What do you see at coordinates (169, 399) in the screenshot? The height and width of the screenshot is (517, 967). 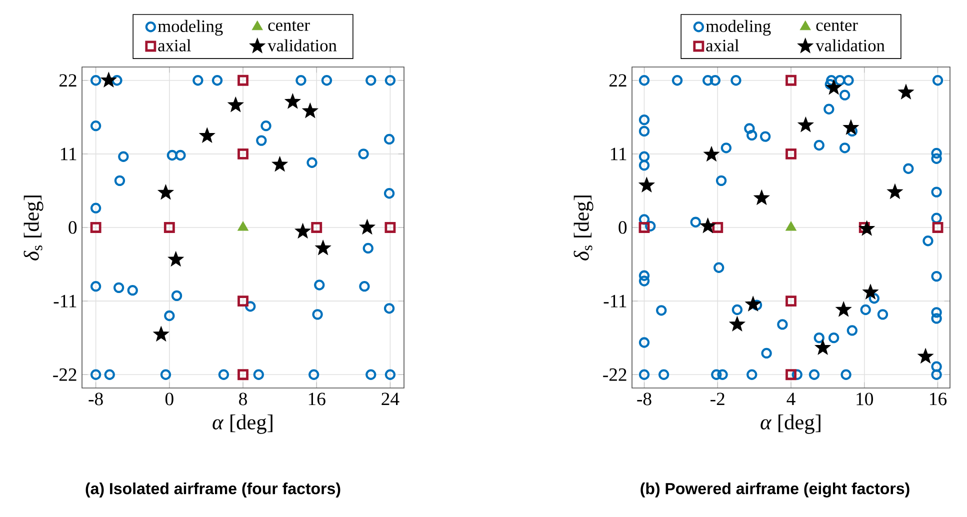 I see `x-tick-label: 0` at bounding box center [169, 399].